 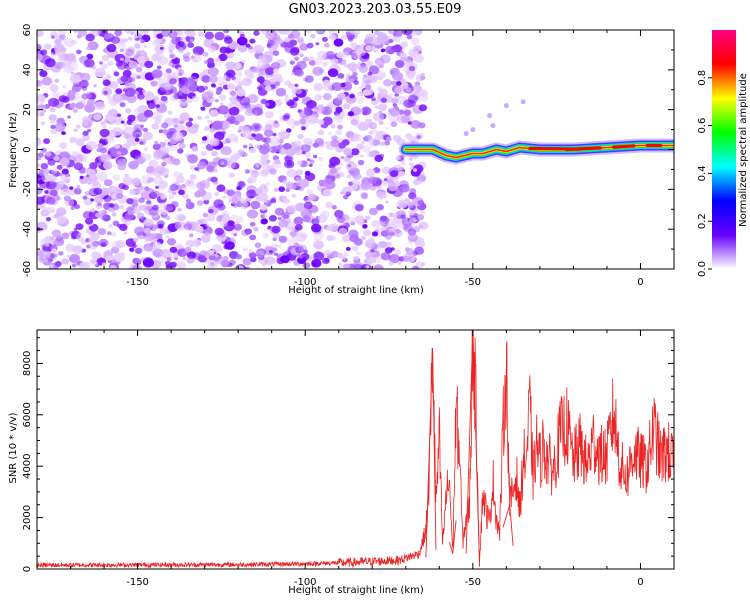 I want to click on page-title: GN03.2023.203.03.55.E09, so click(x=375, y=9).